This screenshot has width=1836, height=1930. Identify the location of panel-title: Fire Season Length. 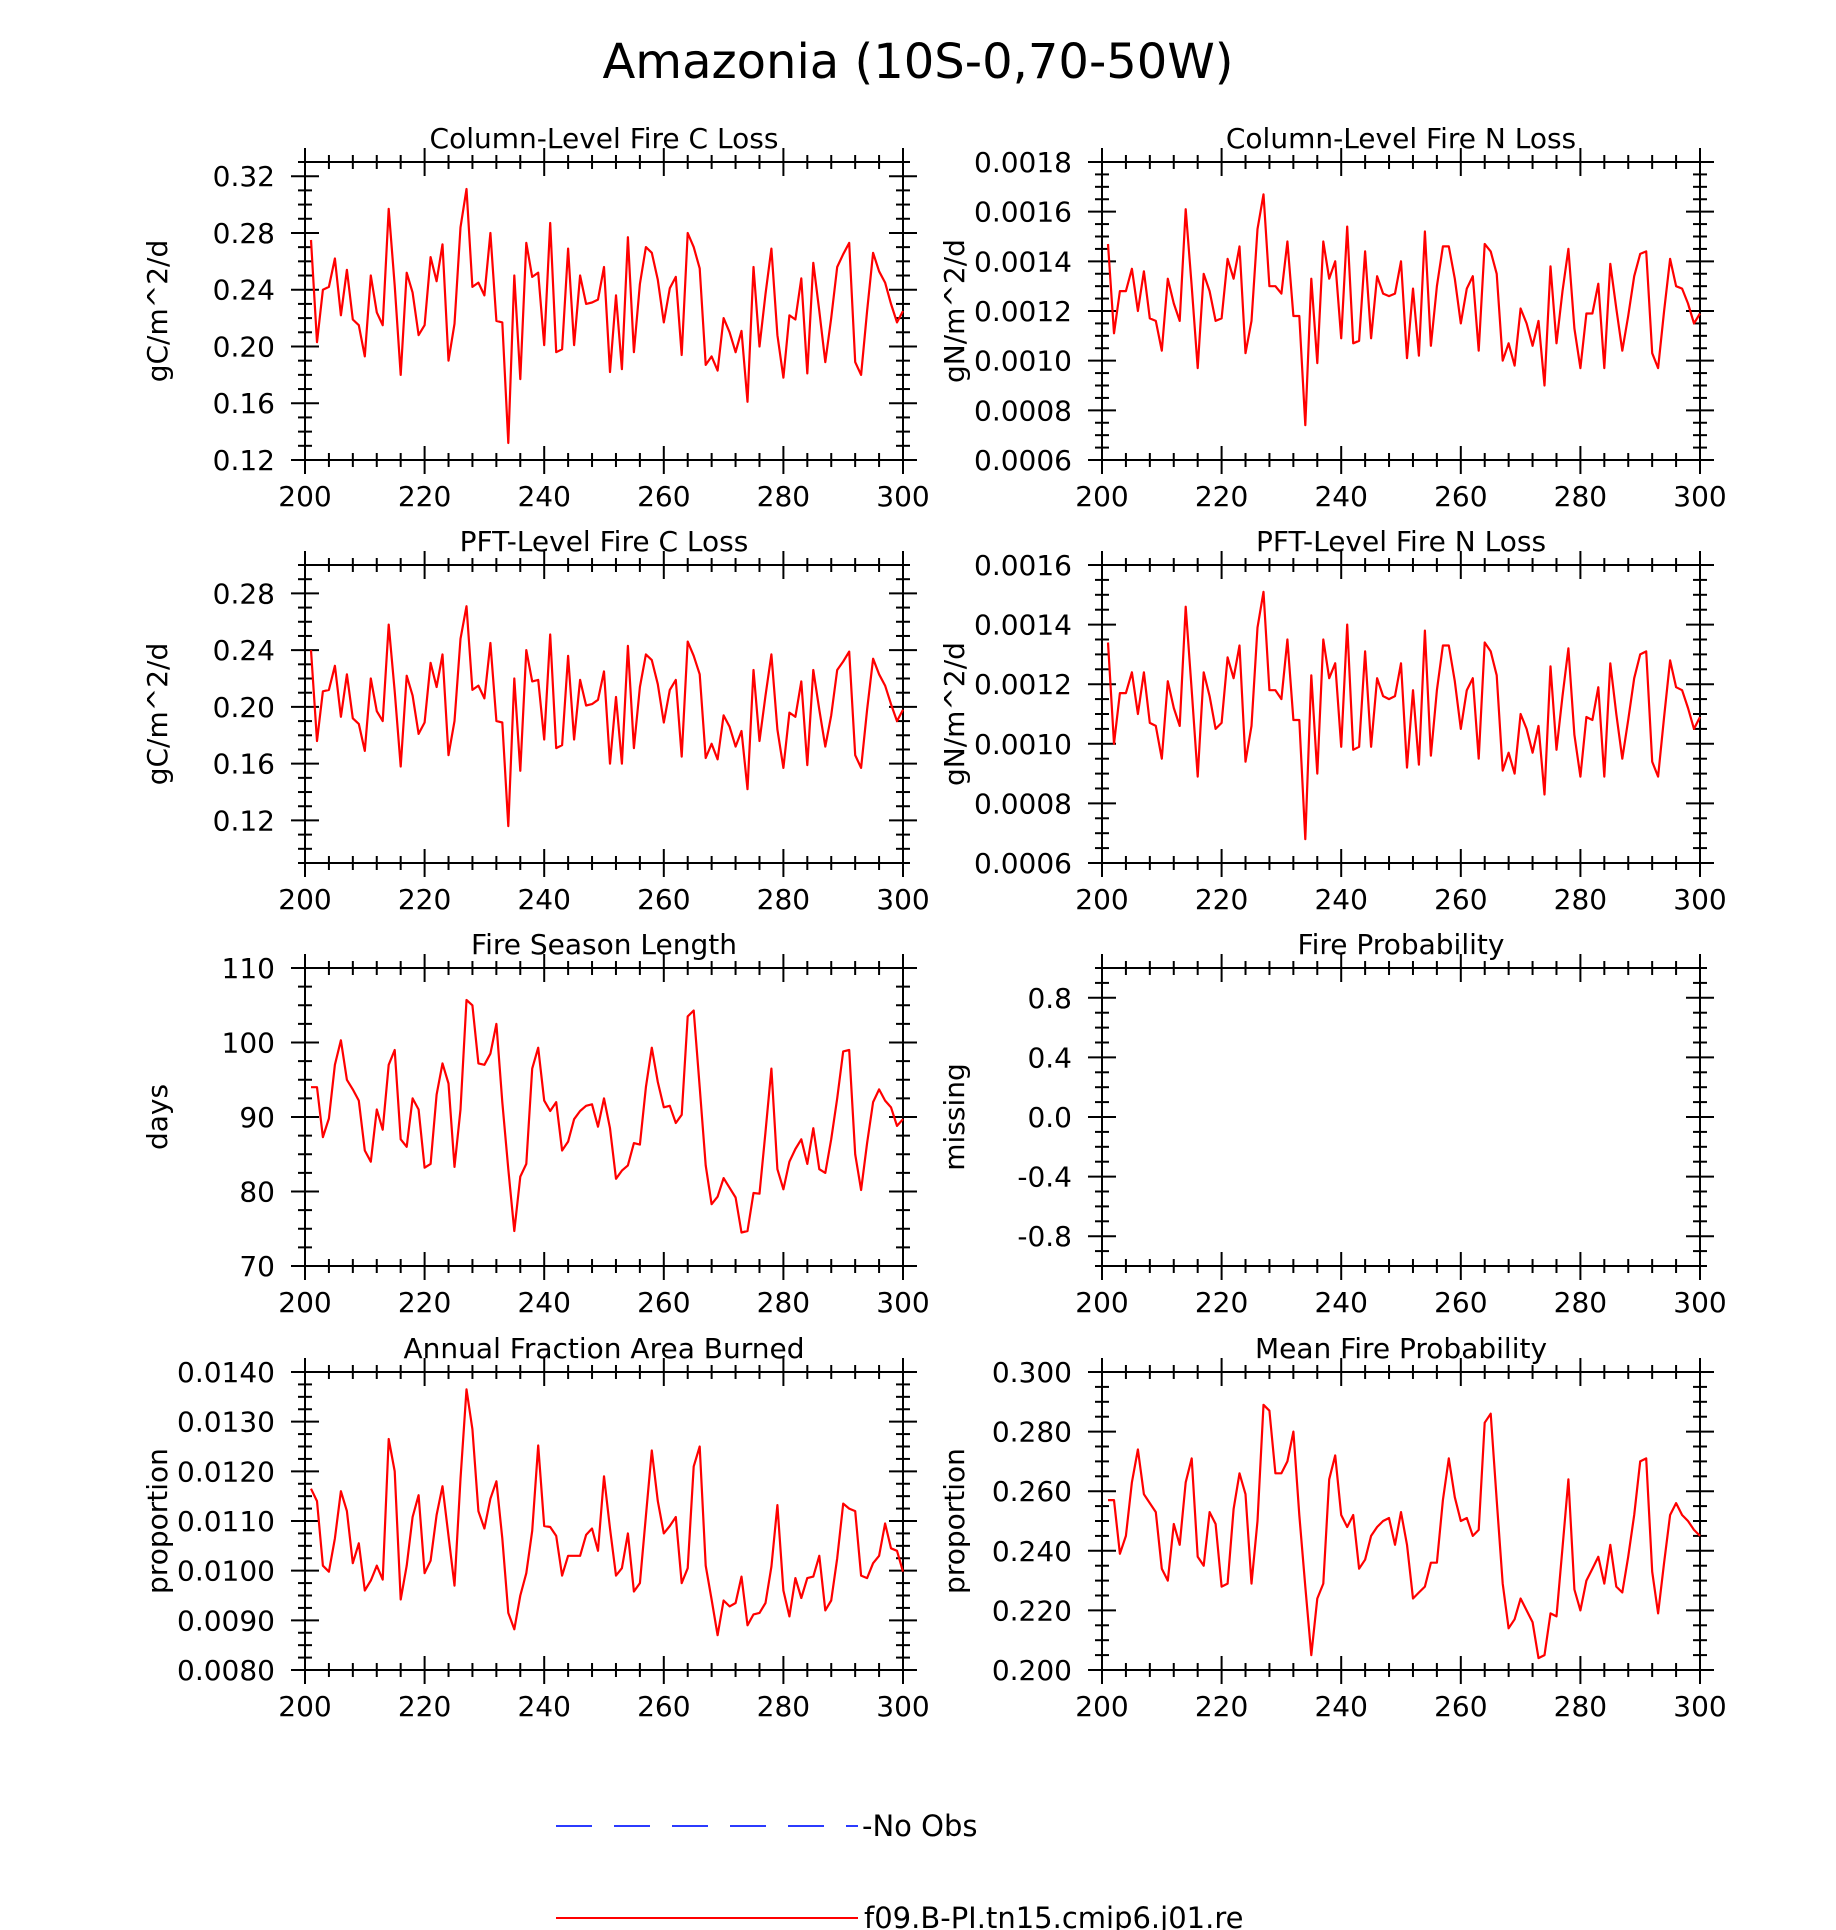
(604, 944).